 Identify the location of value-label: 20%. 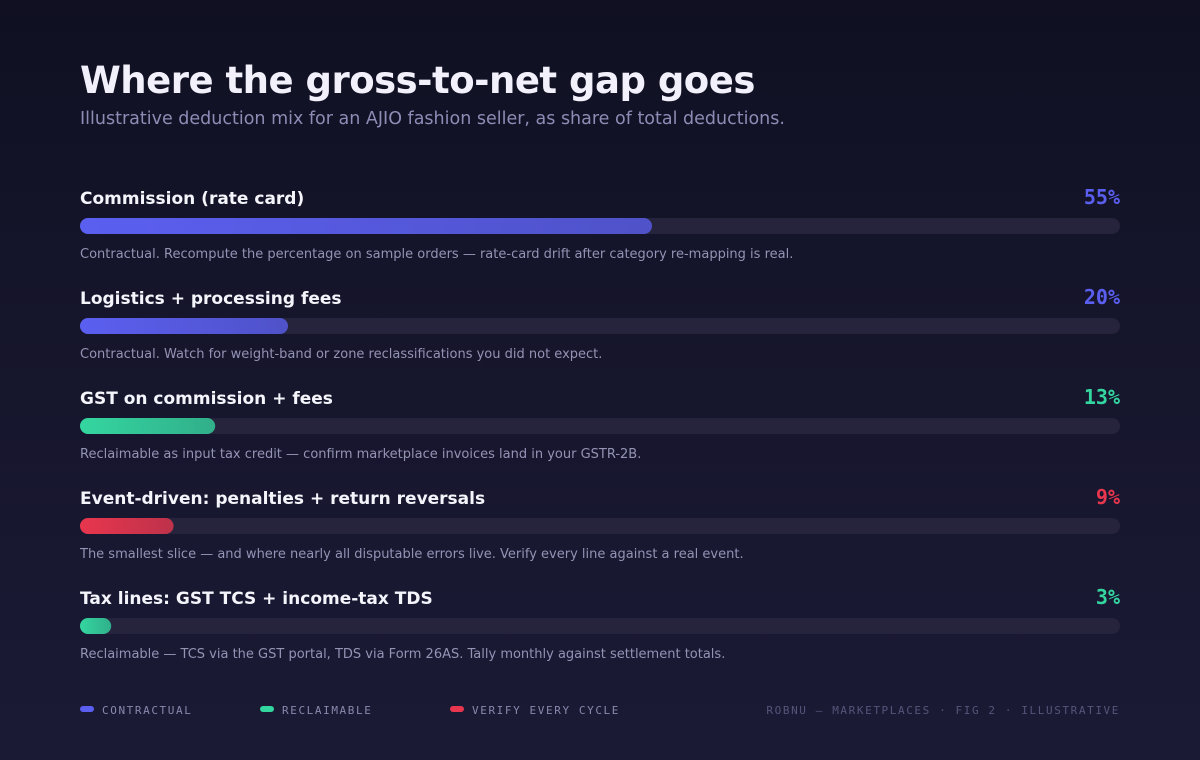
(1102, 297).